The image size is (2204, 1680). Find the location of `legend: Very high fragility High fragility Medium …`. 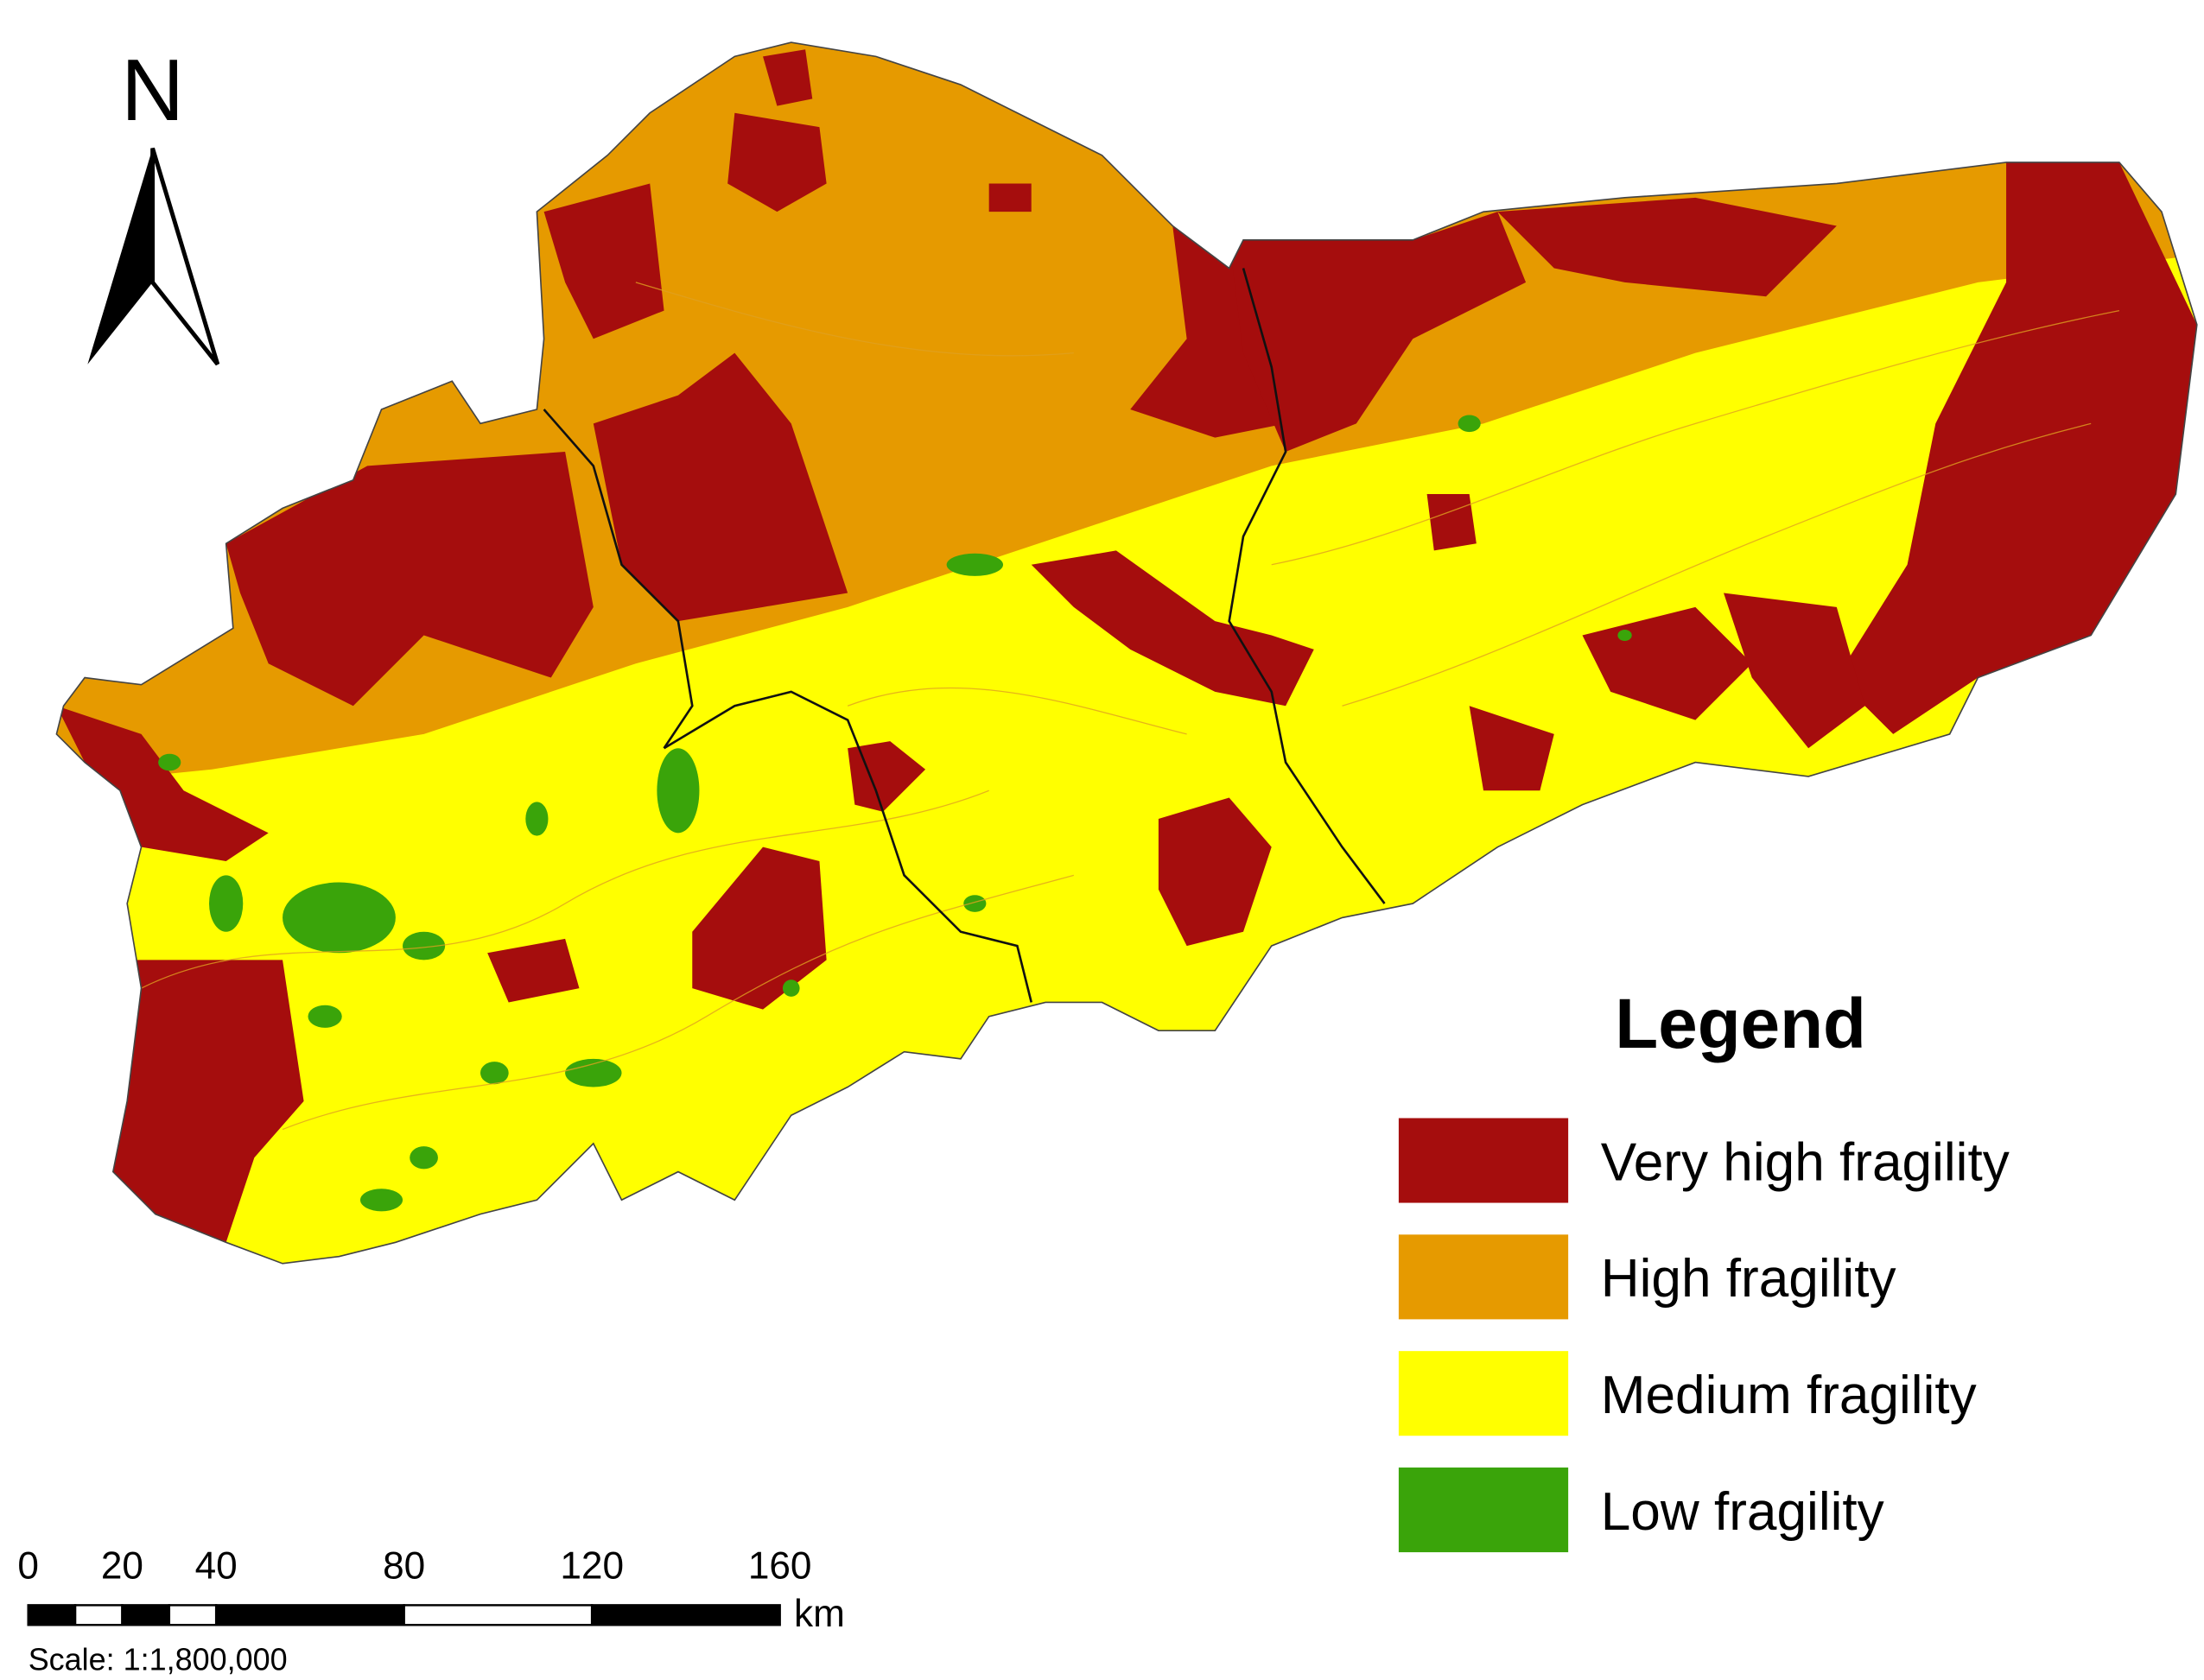

legend: Very high fragility High fragility Medium … is located at coordinates (1704, 1336).